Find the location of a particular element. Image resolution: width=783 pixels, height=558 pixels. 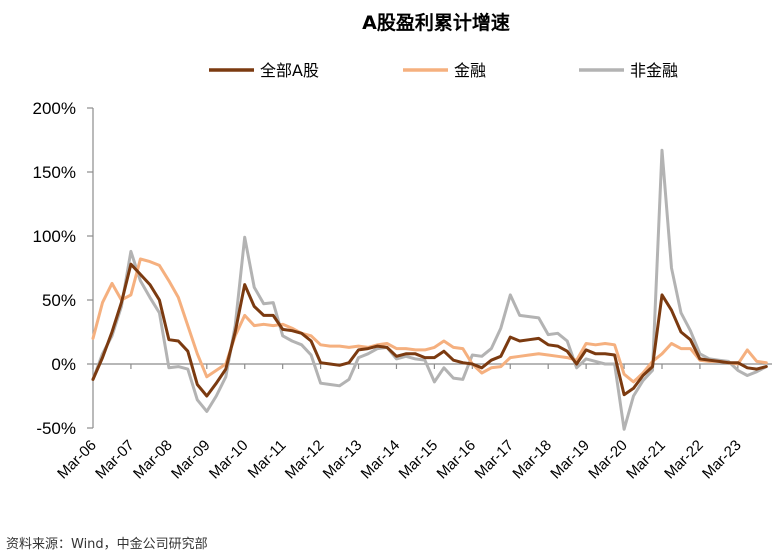

y-tick-label: 50% is located at coordinates (59, 300).